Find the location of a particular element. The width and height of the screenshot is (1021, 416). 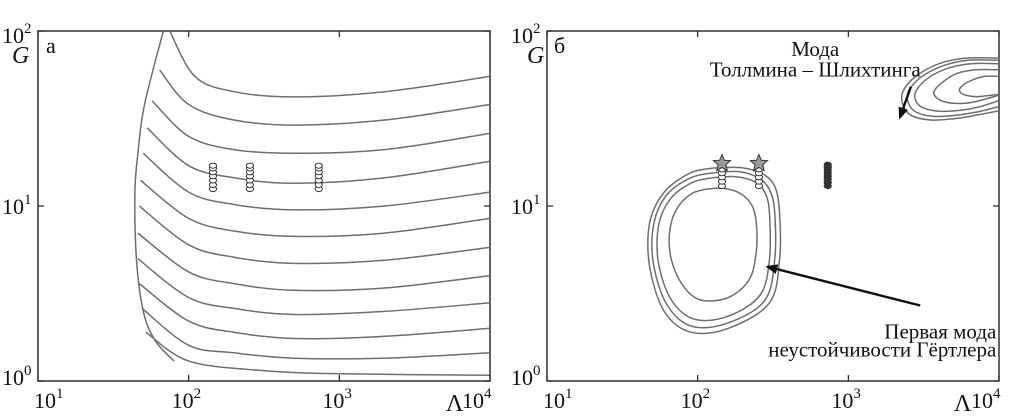

annotation-text: Толлмина – Шлихтинга is located at coordinates (816, 69).